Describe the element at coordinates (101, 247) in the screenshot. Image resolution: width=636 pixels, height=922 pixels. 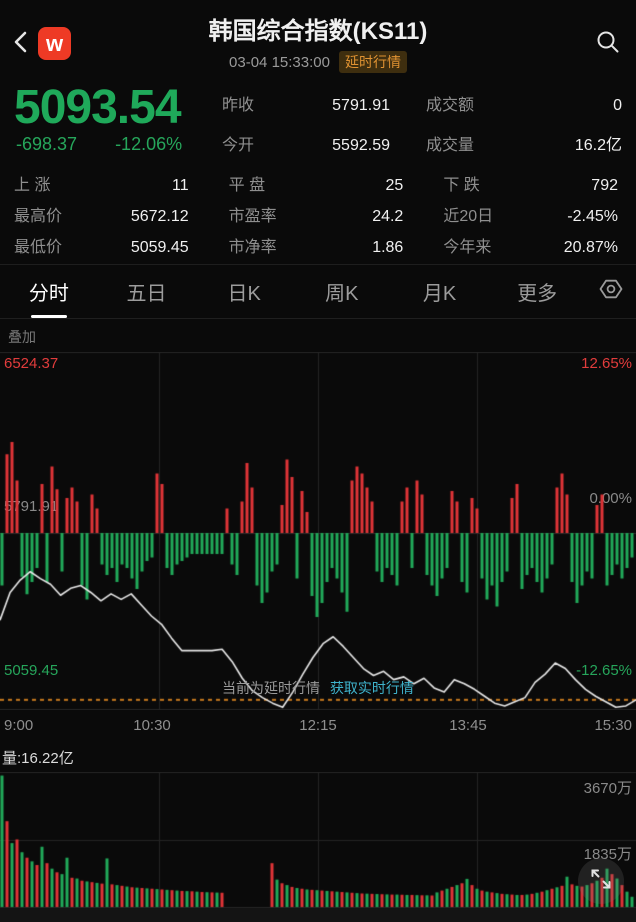
I see `stat-low: 最低价 5059.45` at that location.